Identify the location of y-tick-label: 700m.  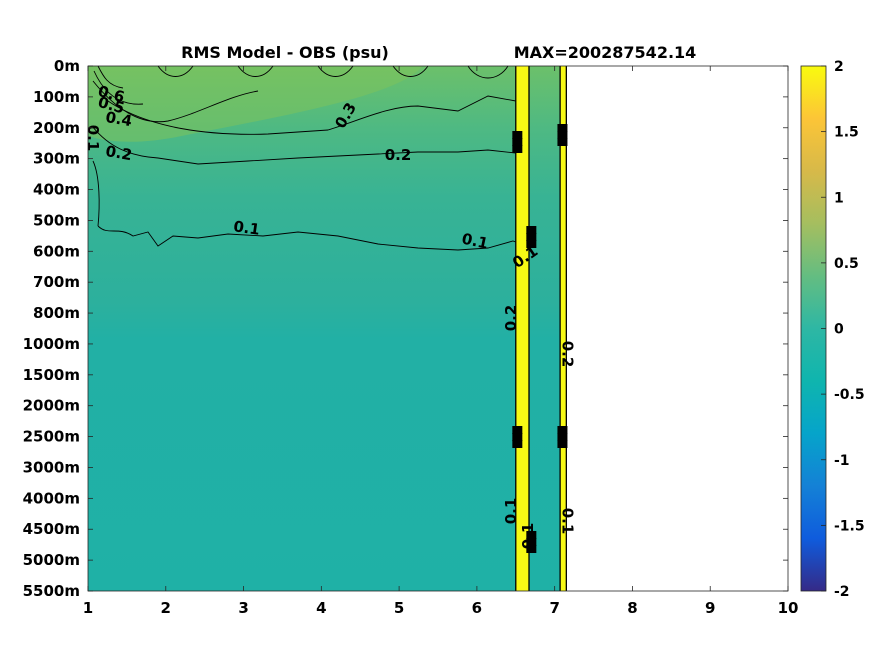
(56, 282).